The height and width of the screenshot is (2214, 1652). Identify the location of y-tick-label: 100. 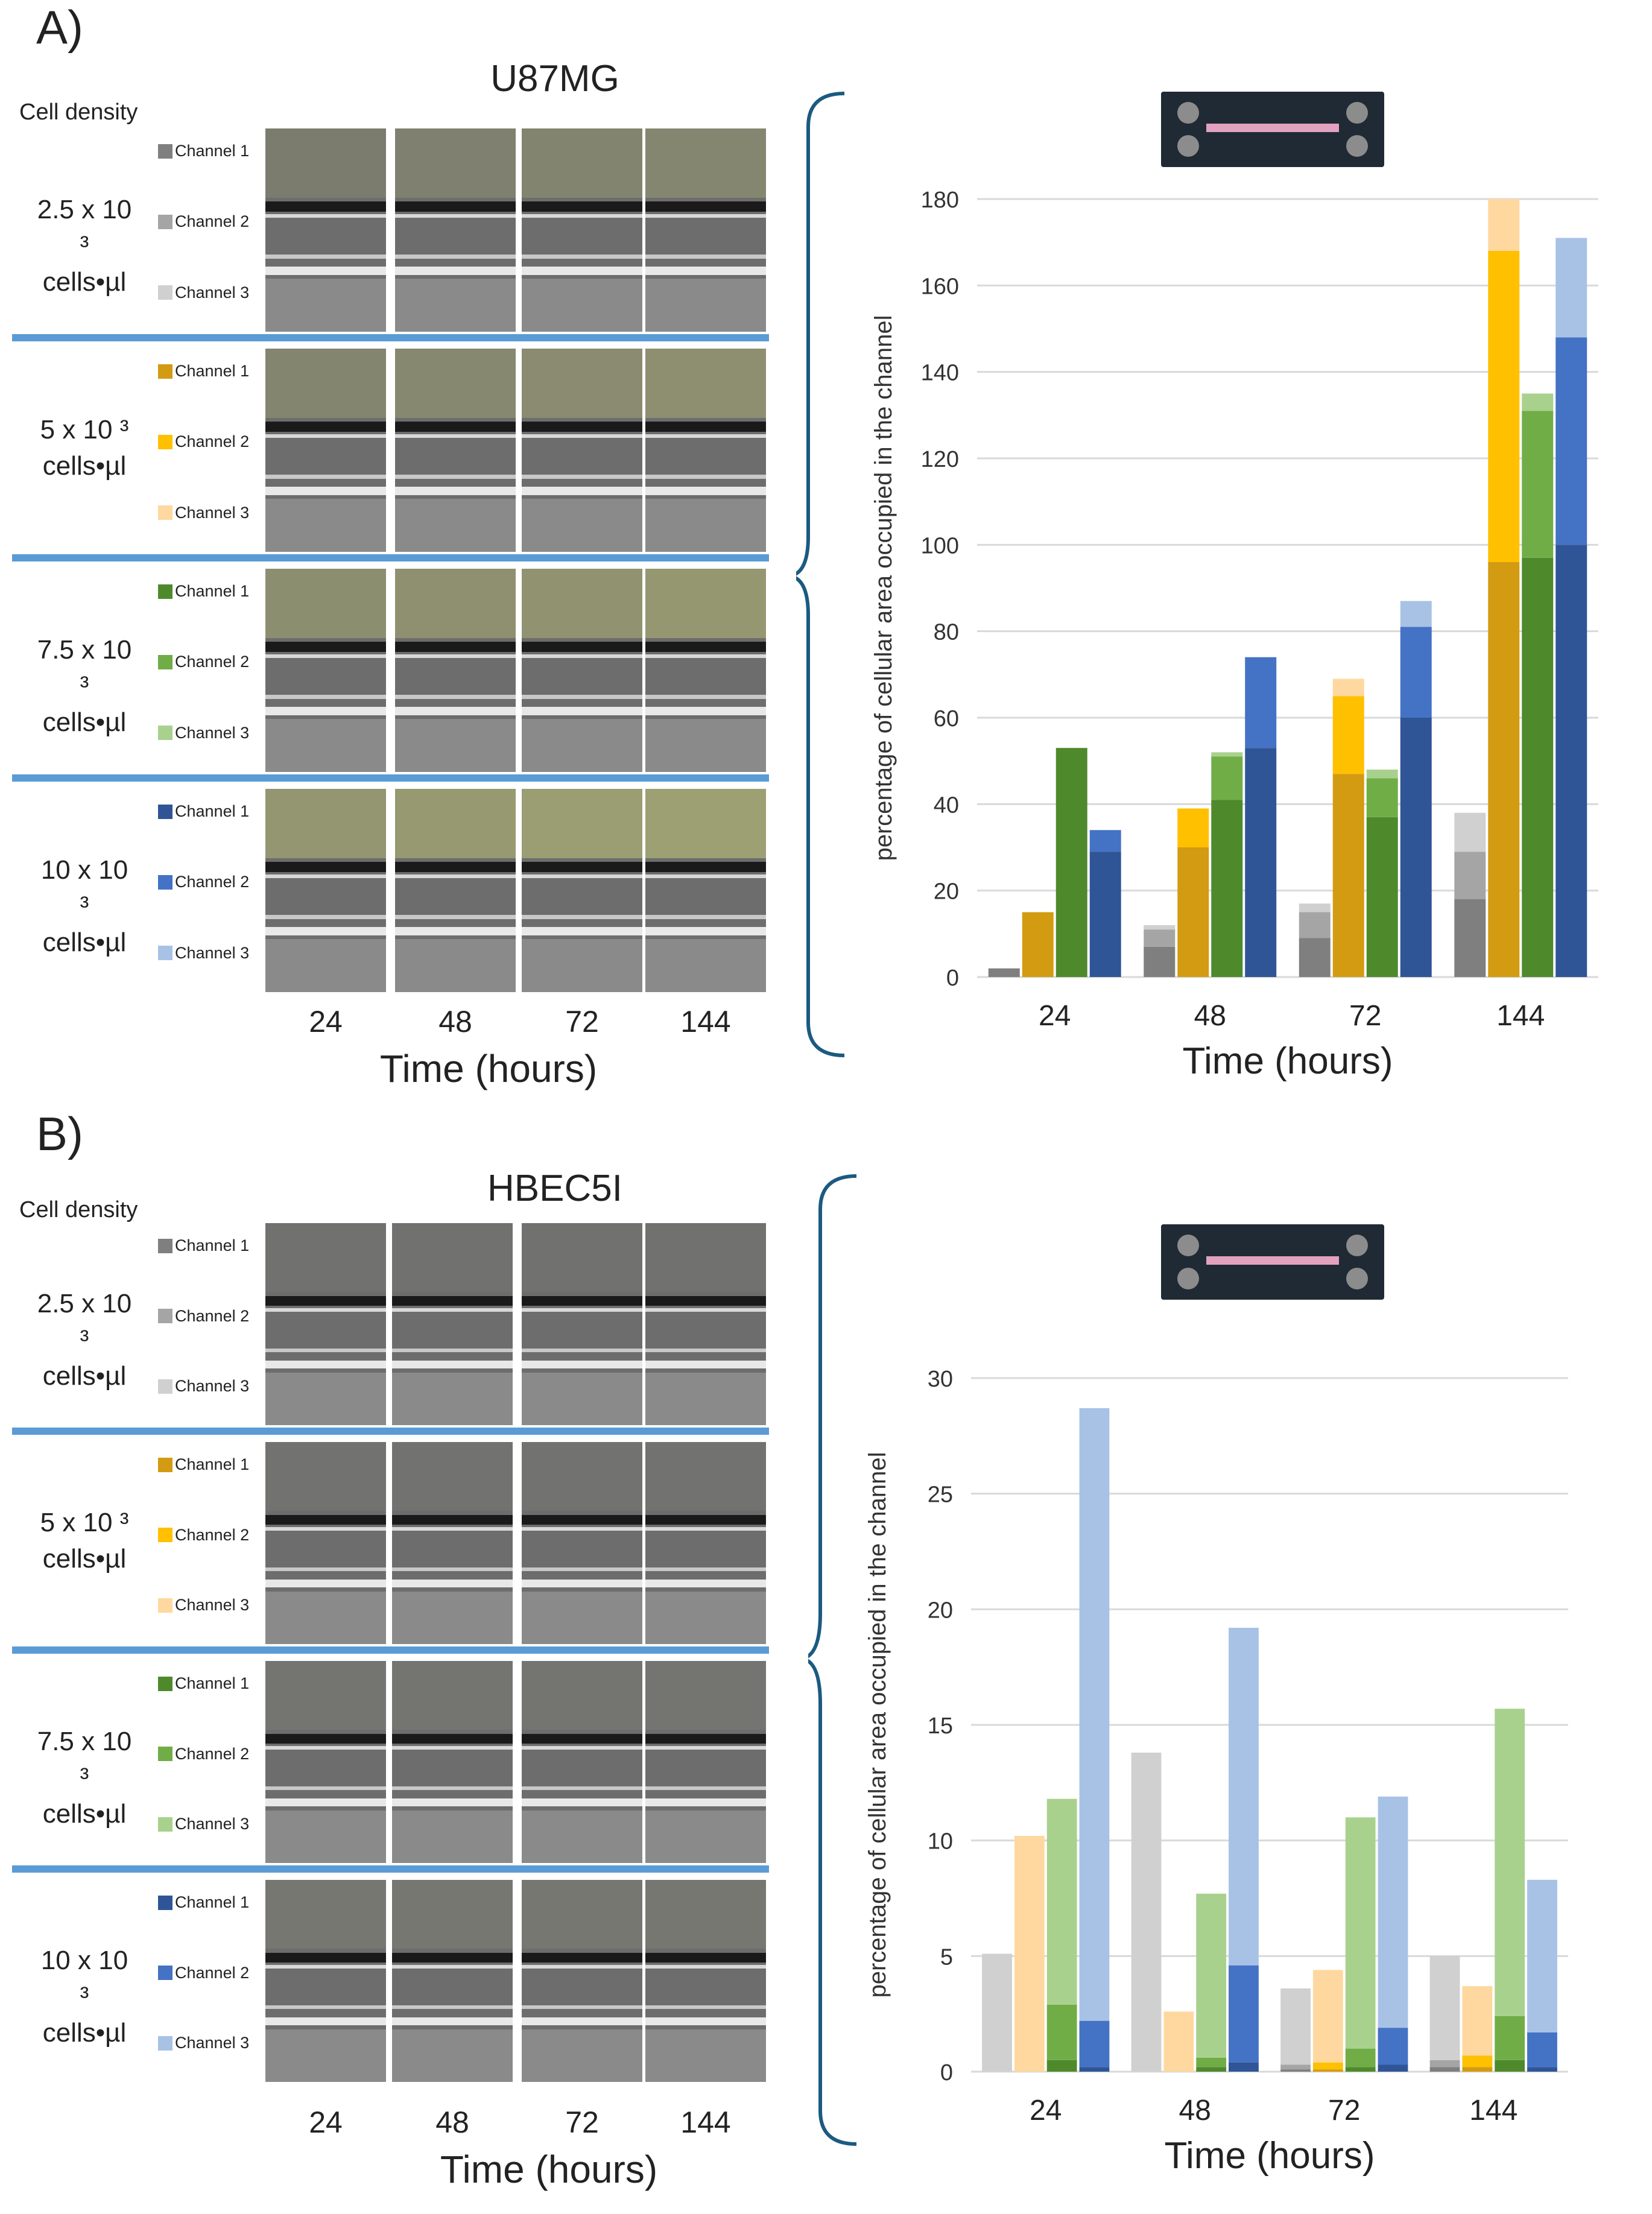
(940, 545).